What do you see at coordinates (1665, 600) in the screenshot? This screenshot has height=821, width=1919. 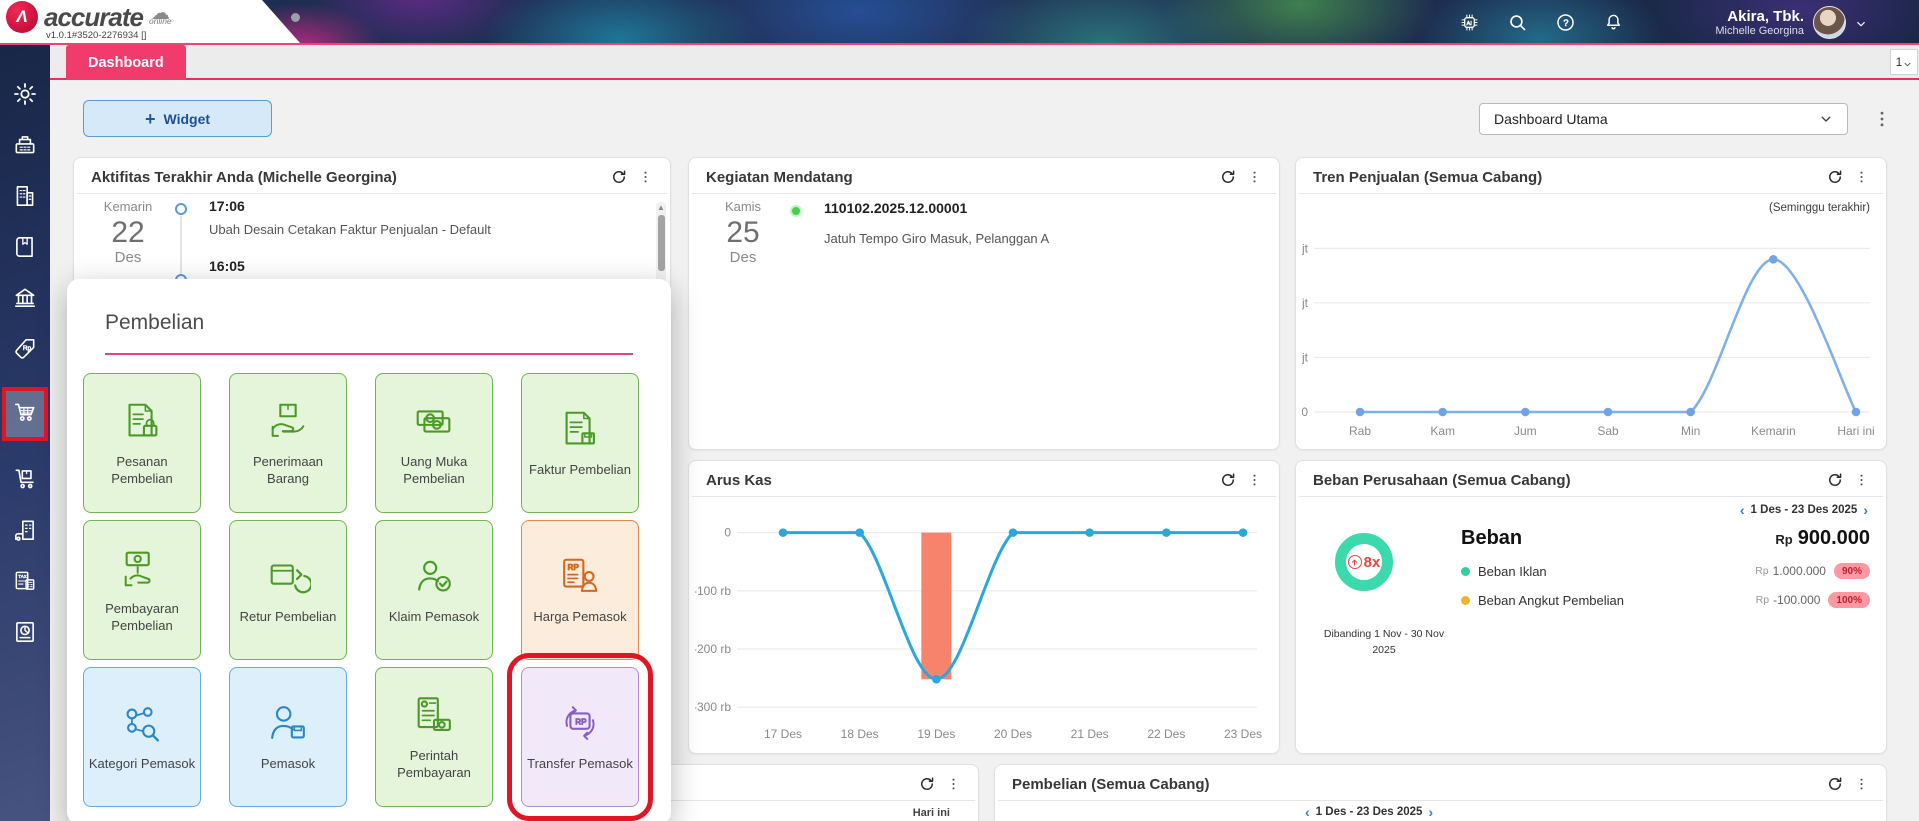 I see `legend-row: Beban Angkut Pembelian Rp -100.000 100%` at bounding box center [1665, 600].